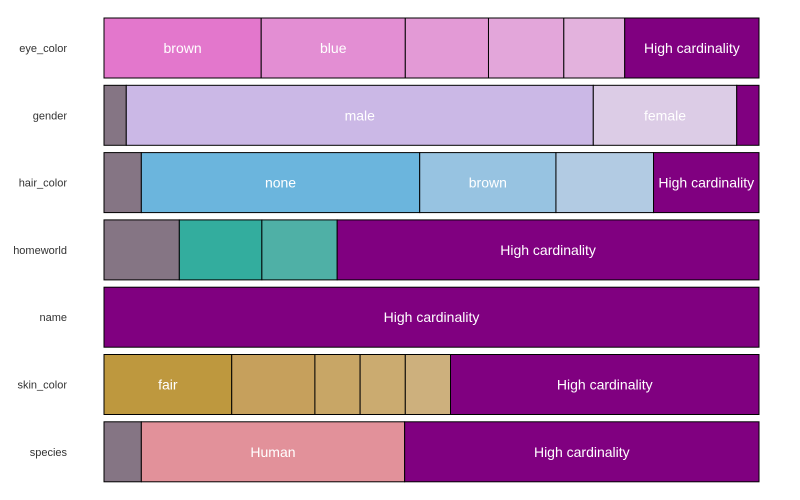 The height and width of the screenshot is (500, 800). What do you see at coordinates (43, 49) in the screenshot?
I see `row-label: eye_color` at bounding box center [43, 49].